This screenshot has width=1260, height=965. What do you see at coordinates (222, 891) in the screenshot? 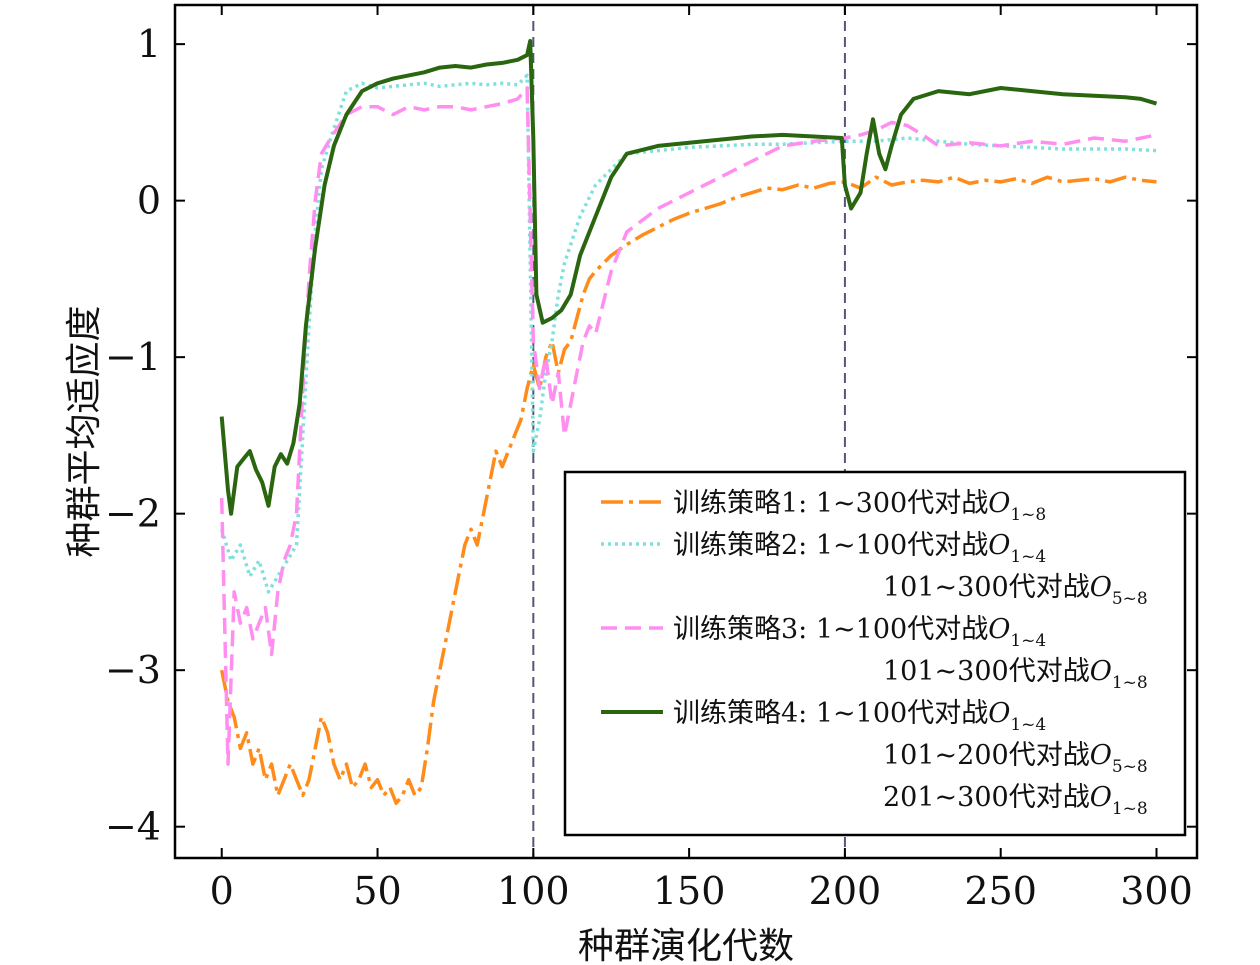
I see `x-tick-label: 0` at bounding box center [222, 891].